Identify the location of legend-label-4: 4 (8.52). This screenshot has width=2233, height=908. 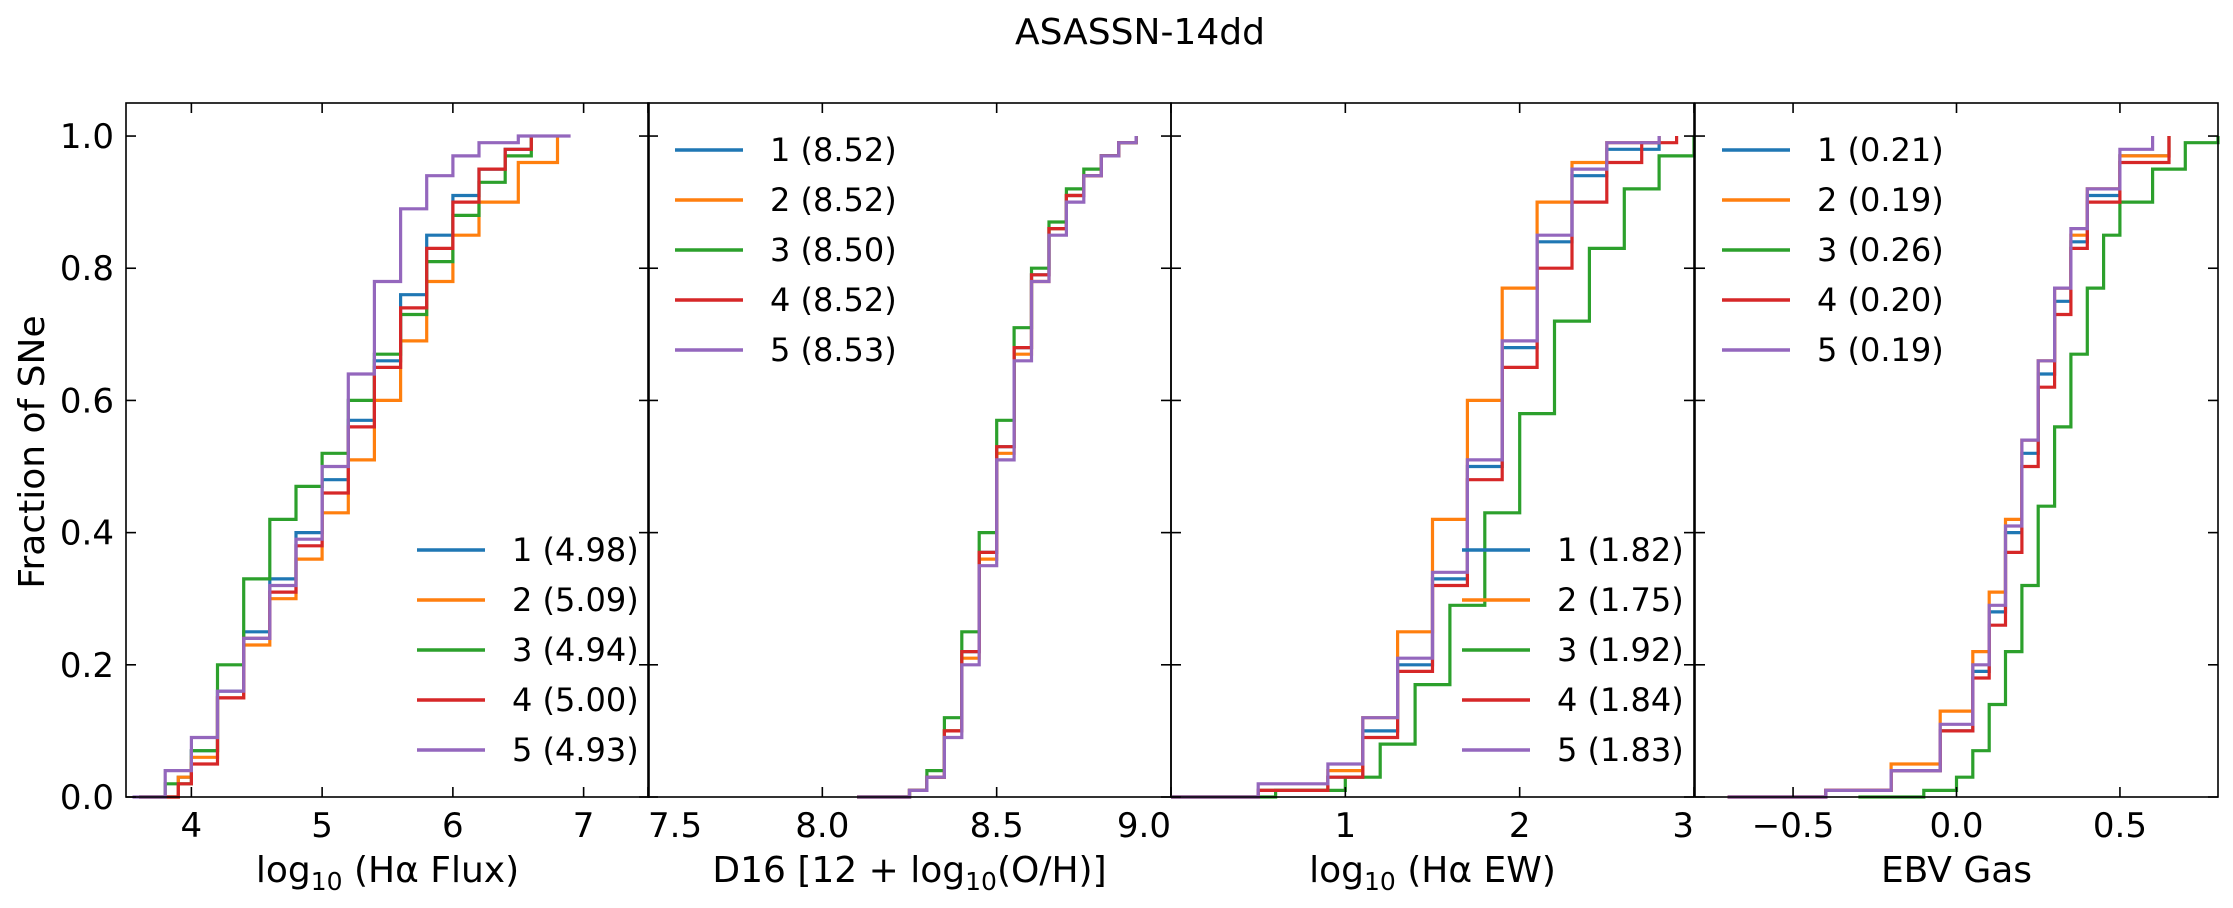
(833, 300).